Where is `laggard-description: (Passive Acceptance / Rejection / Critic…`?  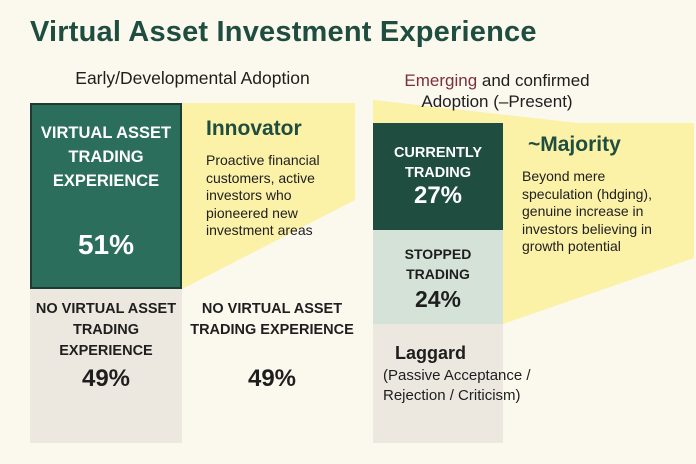
laggard-description: (Passive Acceptance / Rejection / Critic… is located at coordinates (457, 385).